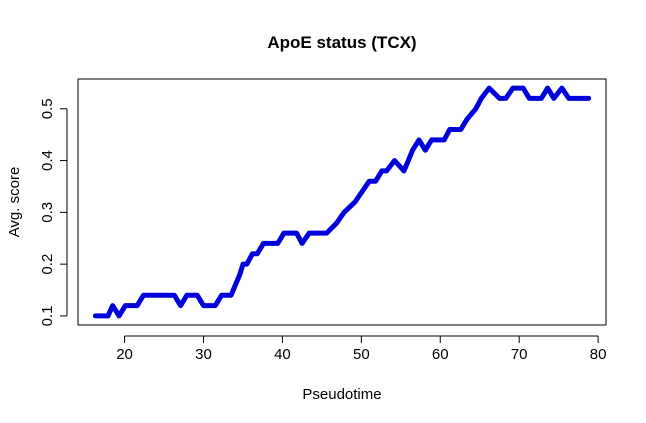 The width and height of the screenshot is (646, 423). I want to click on x-tick-label: 40, so click(282, 354).